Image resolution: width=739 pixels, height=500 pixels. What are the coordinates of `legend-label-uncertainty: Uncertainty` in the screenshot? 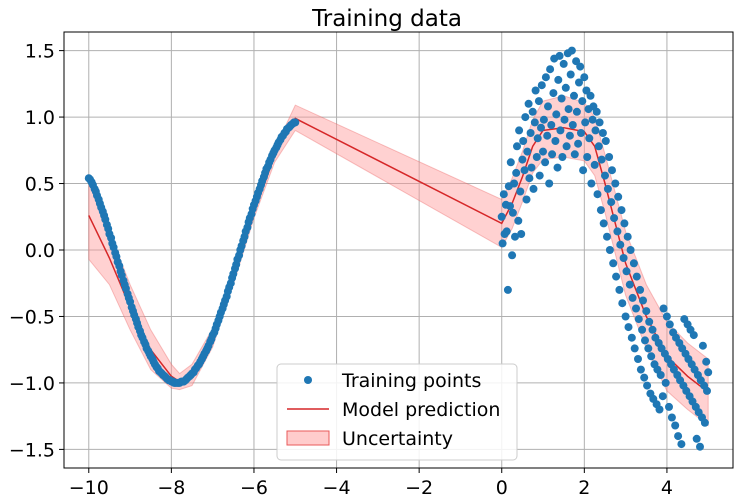 It's located at (397, 439).